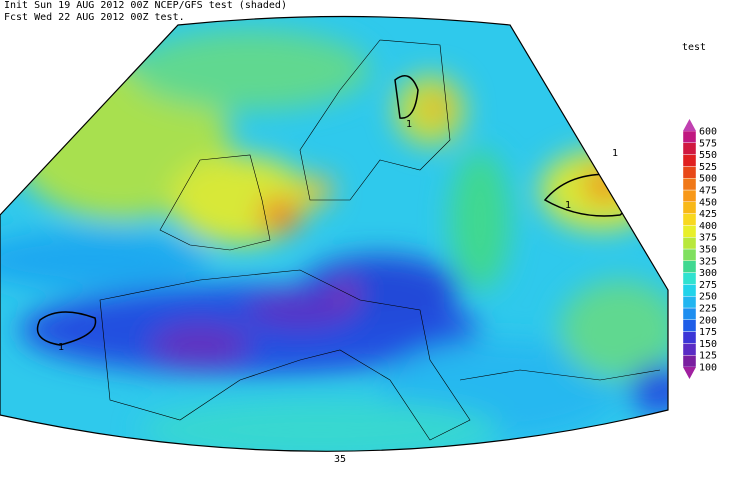  What do you see at coordinates (340, 459) in the screenshot?
I see `contour-label: 35` at bounding box center [340, 459].